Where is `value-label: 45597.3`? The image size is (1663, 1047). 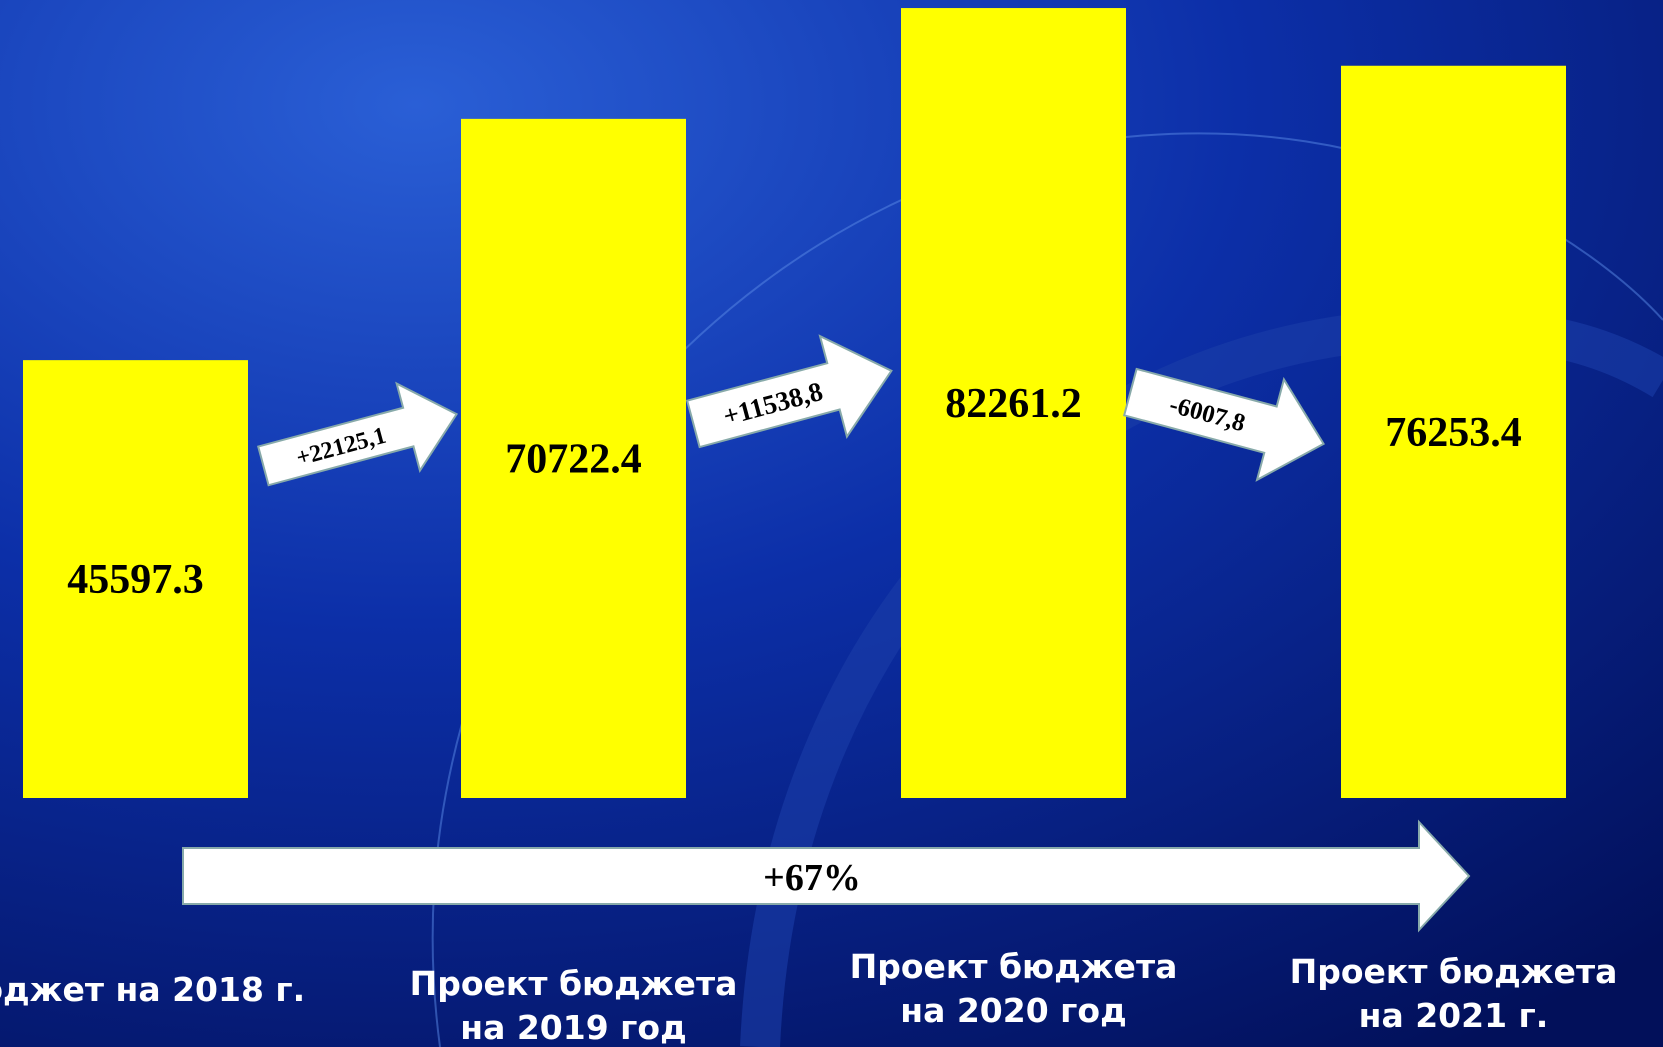 value-label: 45597.3 is located at coordinates (135, 580).